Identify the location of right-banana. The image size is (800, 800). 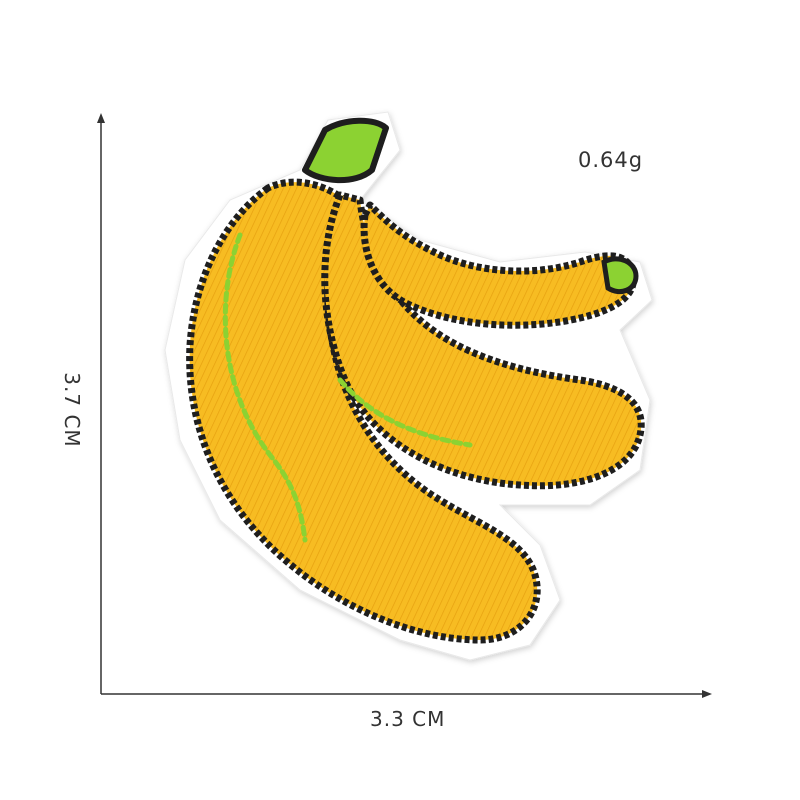
(498, 265).